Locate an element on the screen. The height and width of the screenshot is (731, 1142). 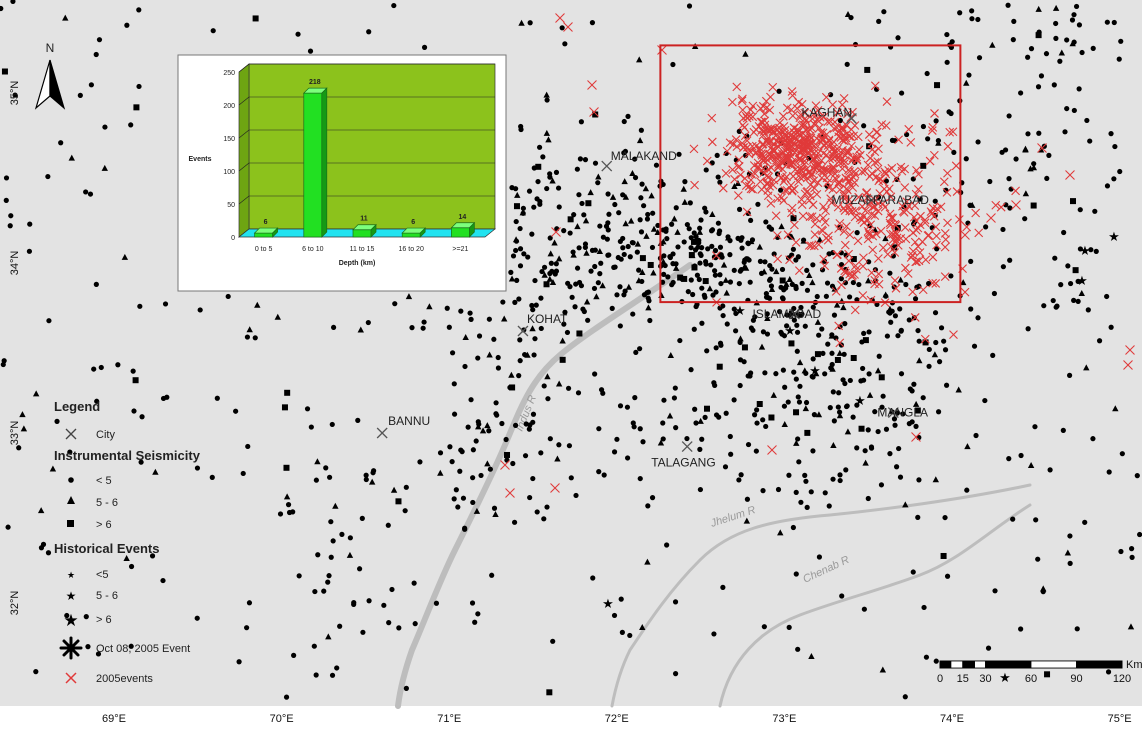
city-marker is located at coordinates (794, 314).